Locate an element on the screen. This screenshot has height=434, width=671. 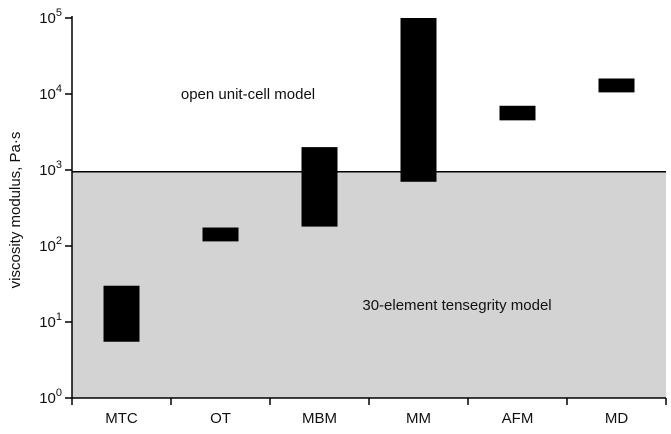
x-tick-label-mbm: MBM is located at coordinates (319, 418).